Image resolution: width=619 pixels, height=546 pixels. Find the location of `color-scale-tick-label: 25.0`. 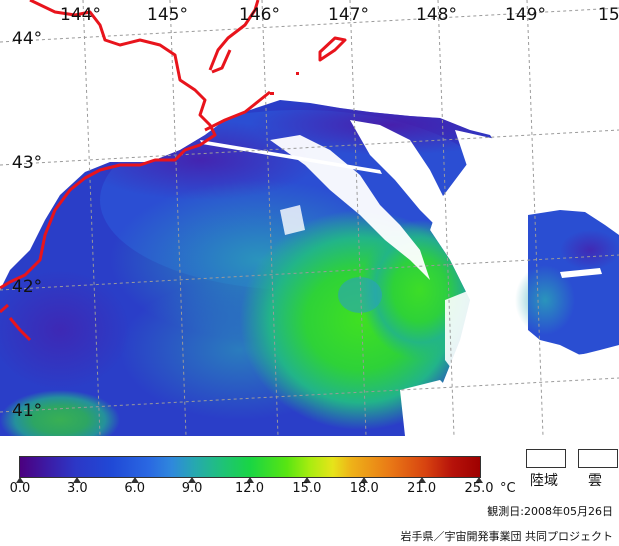

color-scale-tick-label: 25.0 is located at coordinates (479, 488).